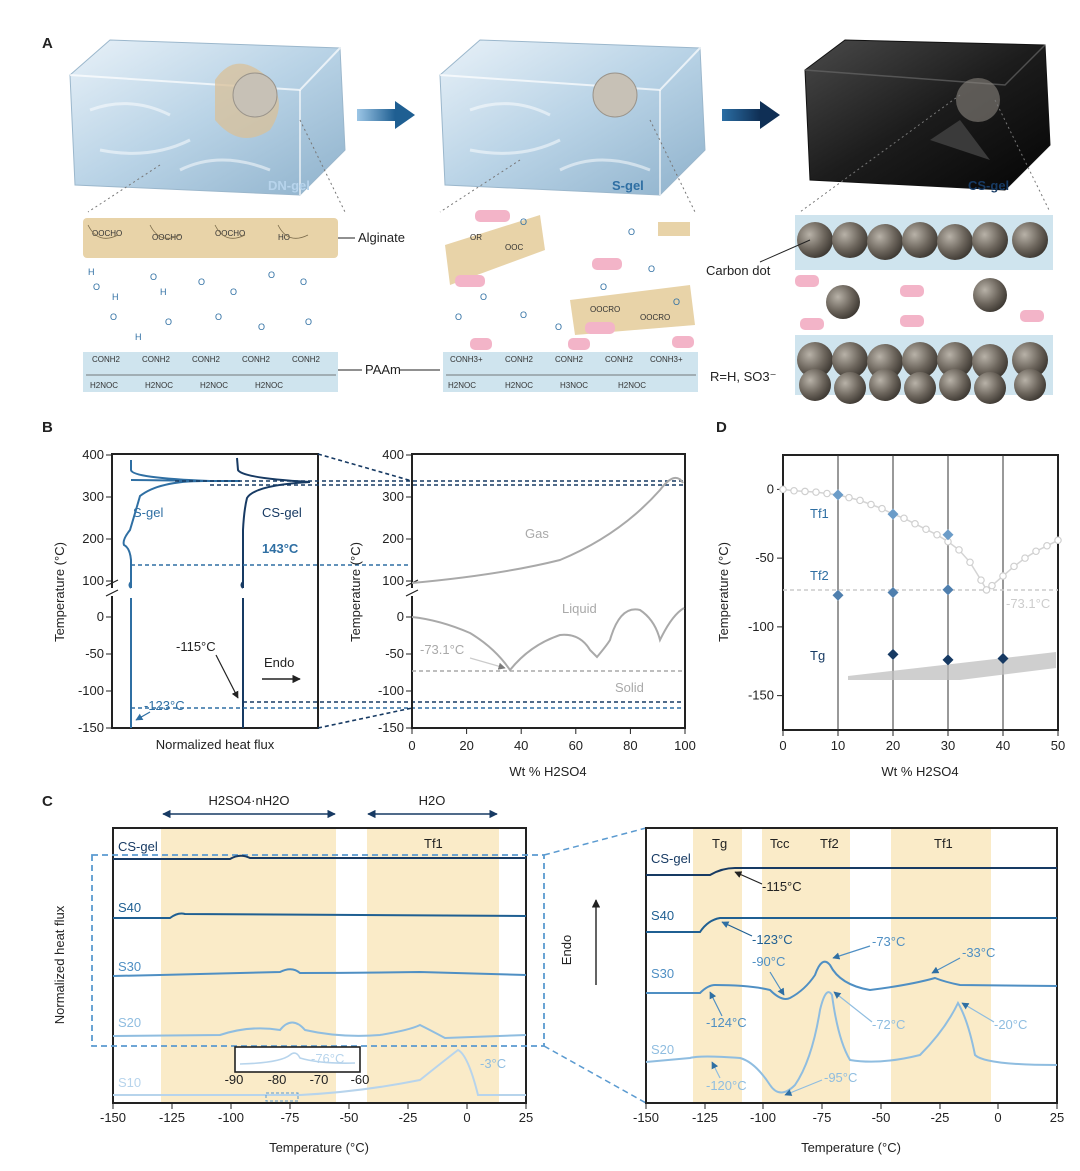 The image size is (1080, 1171). I want to click on annot-143: 143°C, so click(280, 548).